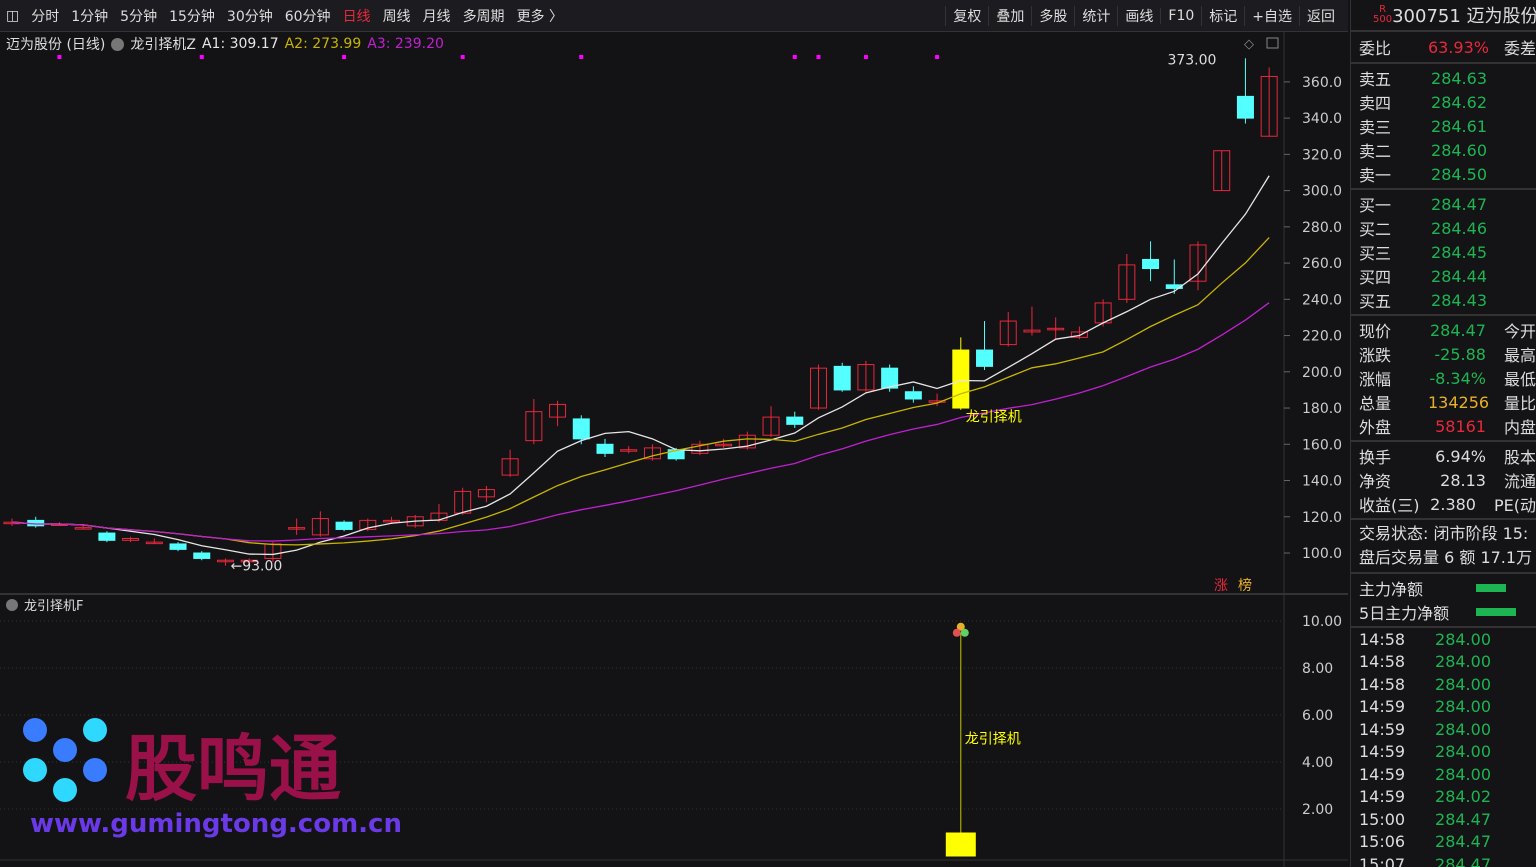  I want to click on watermark-name: 股鸣通, so click(233, 770).